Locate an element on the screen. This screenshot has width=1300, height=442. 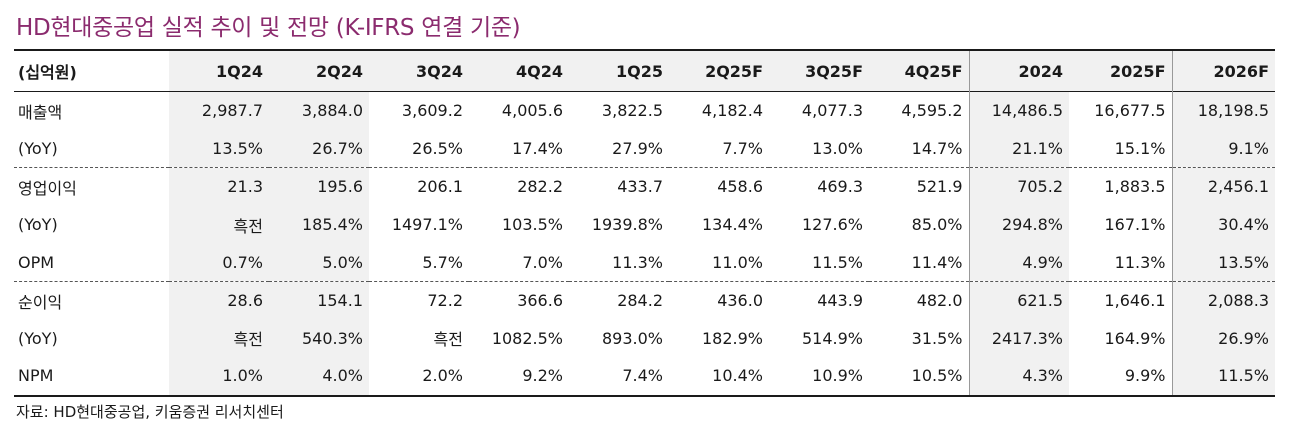
col-header: 4Q24 is located at coordinates (519, 71).